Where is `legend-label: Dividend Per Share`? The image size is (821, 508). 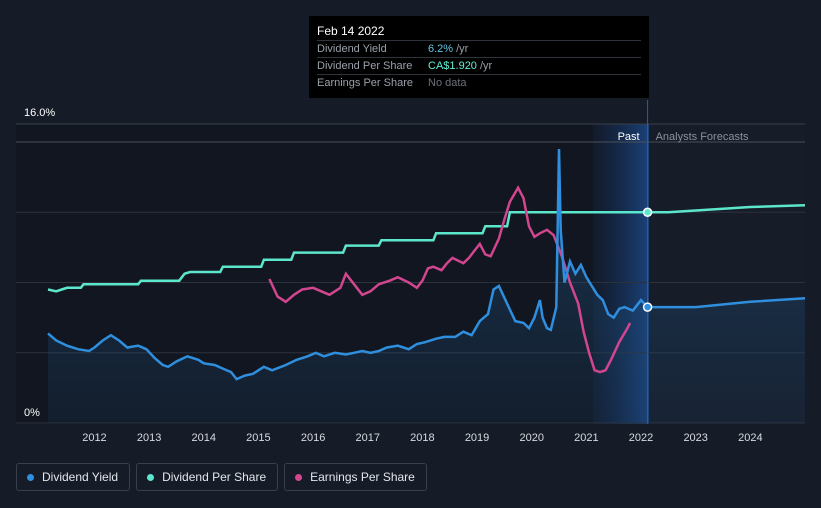
legend-label: Dividend Per Share is located at coordinates (214, 477).